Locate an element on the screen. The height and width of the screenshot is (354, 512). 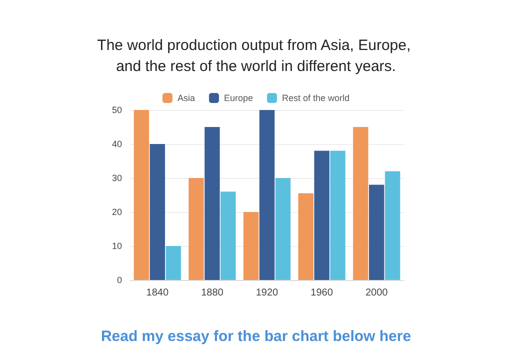
x-tick-label: 1960 is located at coordinates (322, 293).